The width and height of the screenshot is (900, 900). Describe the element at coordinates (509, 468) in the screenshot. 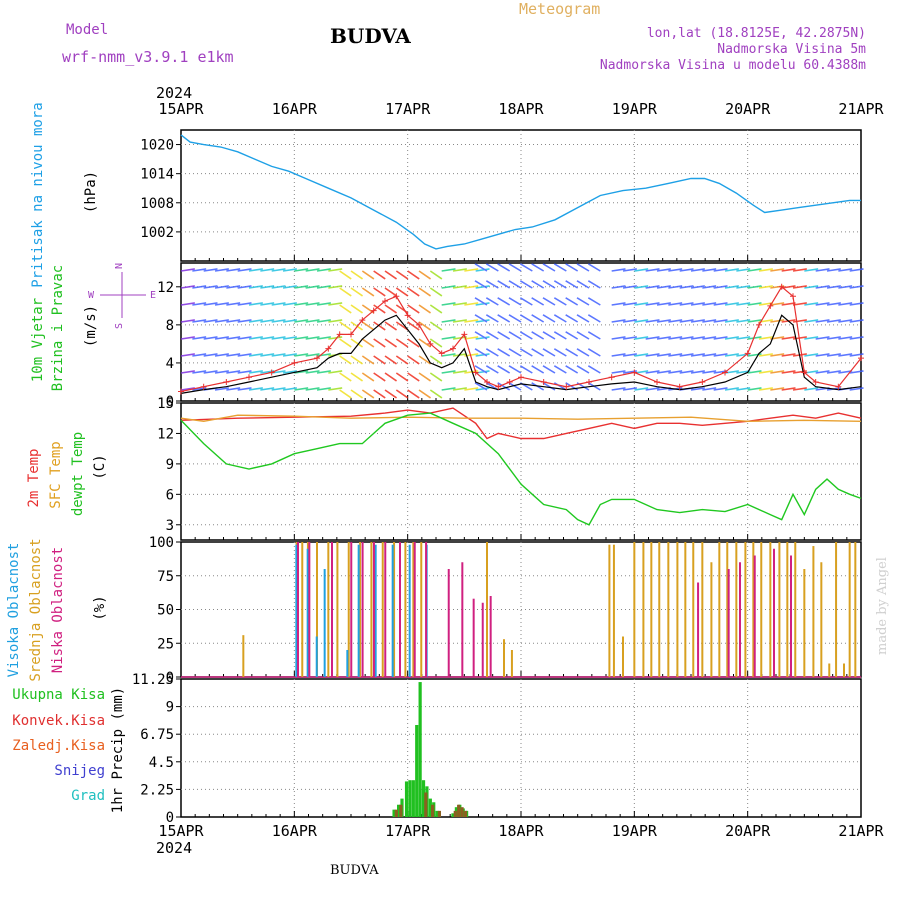

I see `panel-temperature: 3 6 9 12 15` at that location.